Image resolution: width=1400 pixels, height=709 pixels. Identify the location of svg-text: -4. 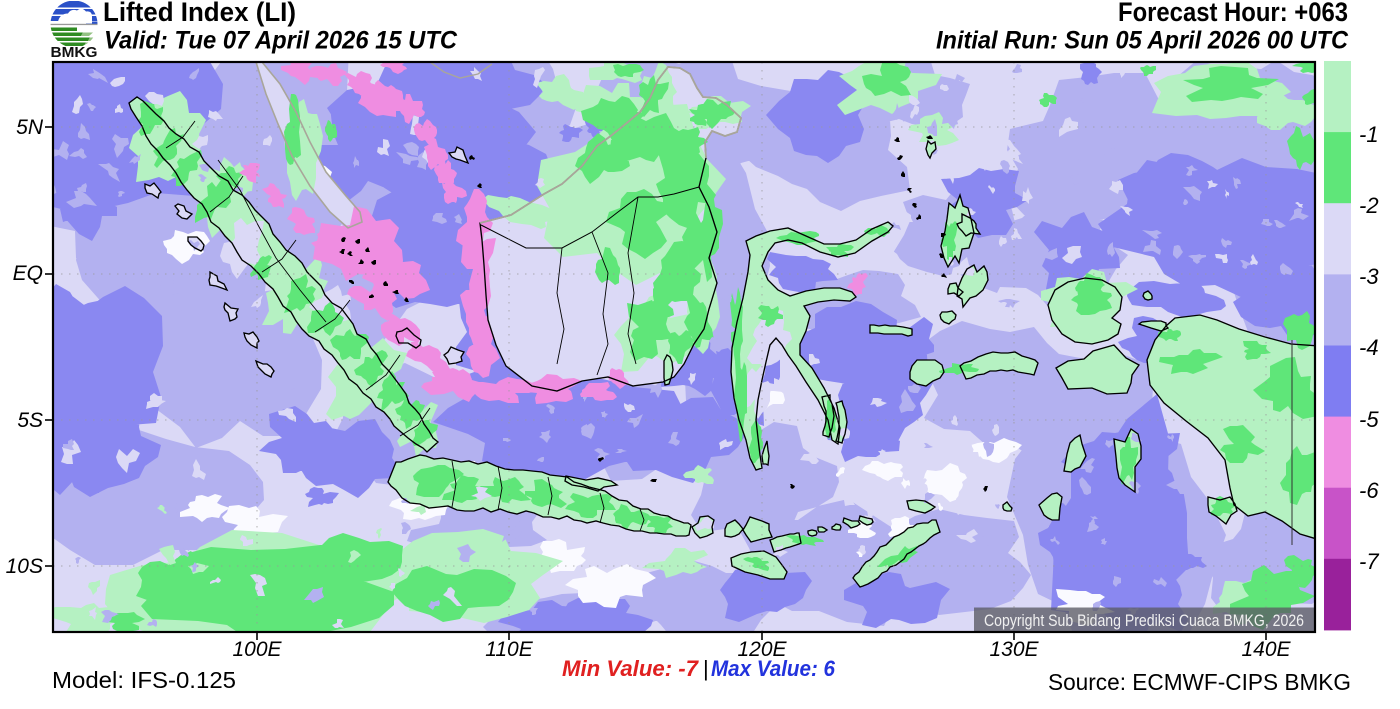
(1369, 347).